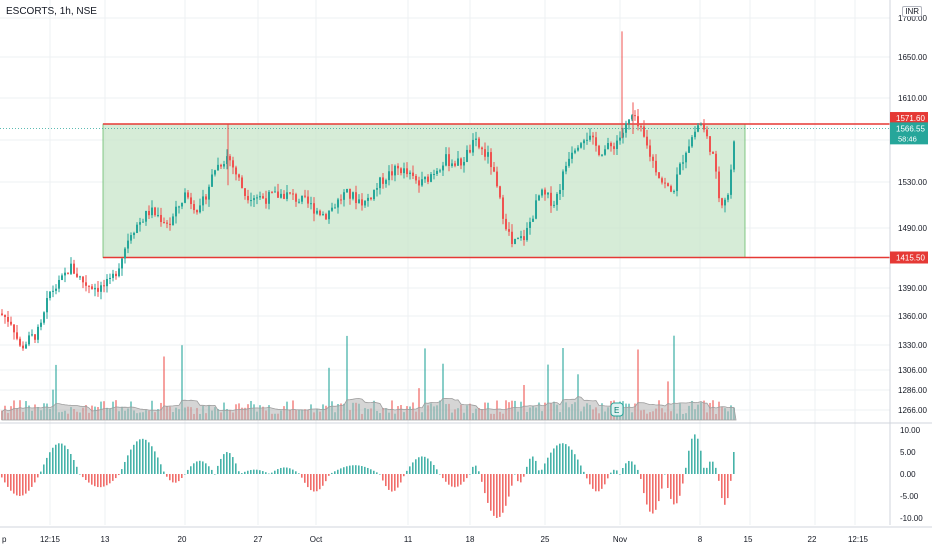  Describe the element at coordinates (620, 539) in the screenshot. I see `time-label: Nov` at that location.